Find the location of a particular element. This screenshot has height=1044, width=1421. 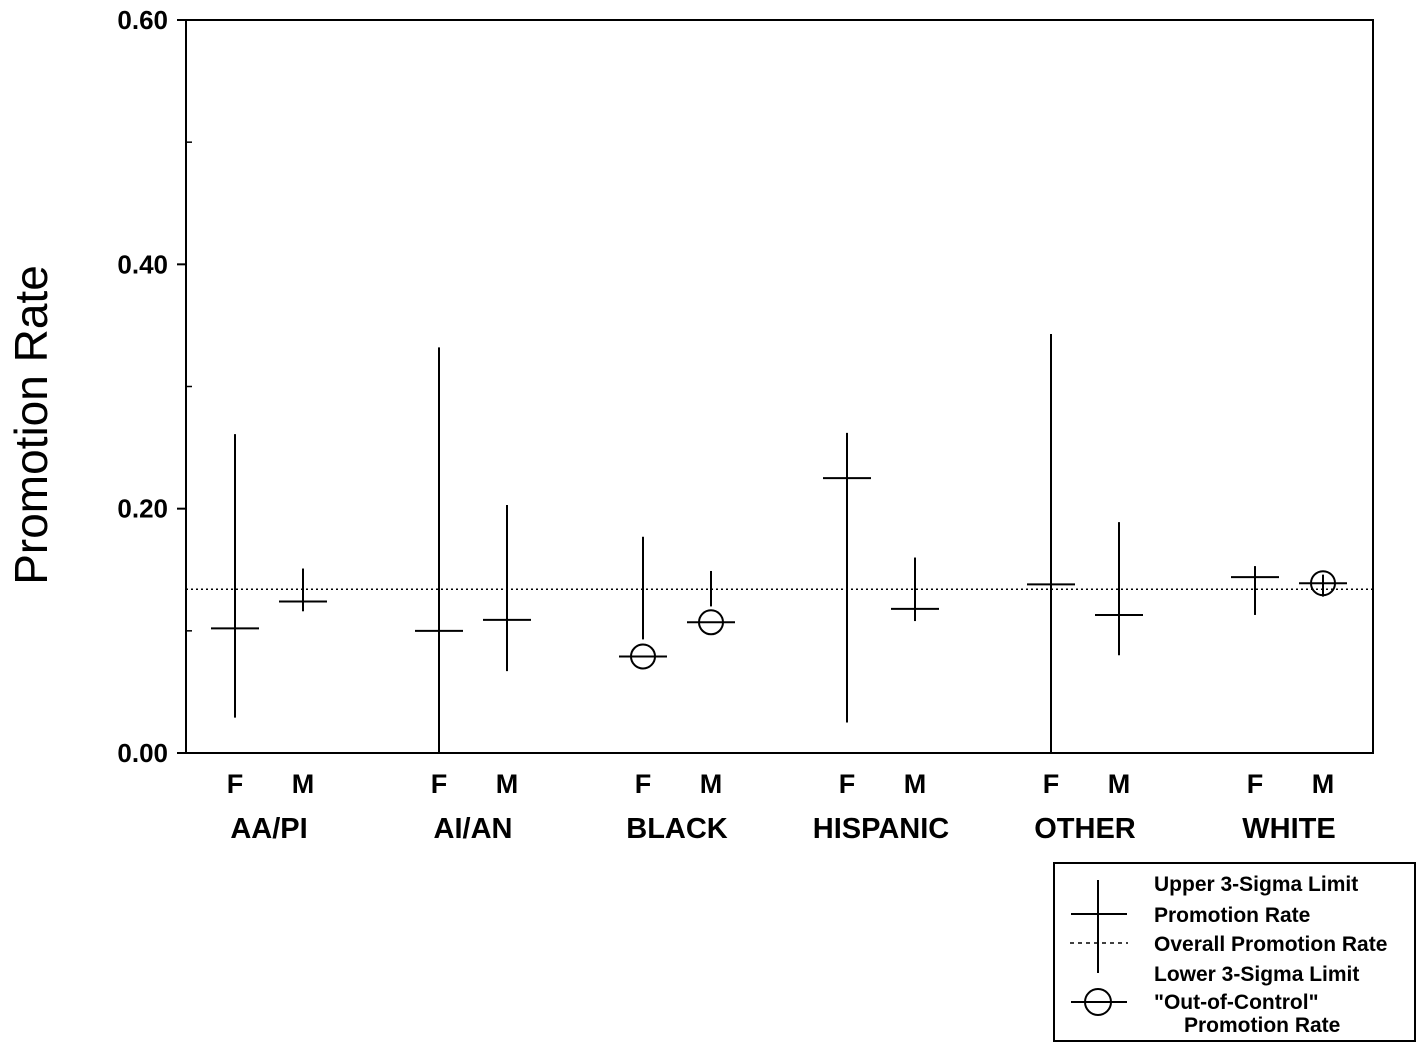

group-label: OTHER is located at coordinates (1085, 829).